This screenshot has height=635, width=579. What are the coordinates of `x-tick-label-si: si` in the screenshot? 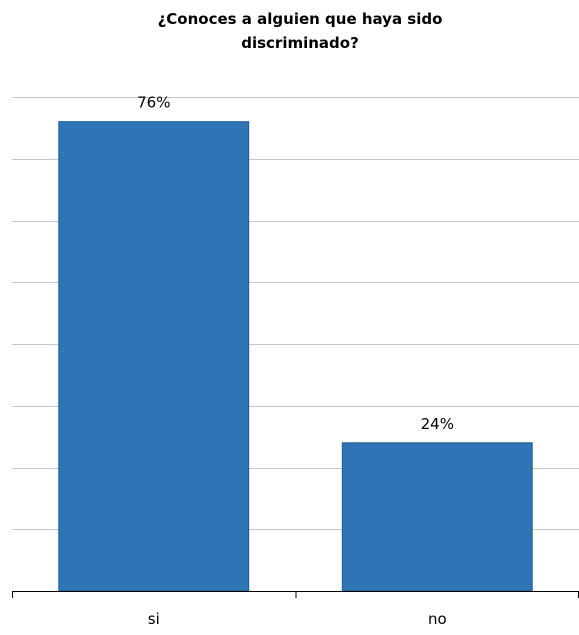 It's located at (154, 619).